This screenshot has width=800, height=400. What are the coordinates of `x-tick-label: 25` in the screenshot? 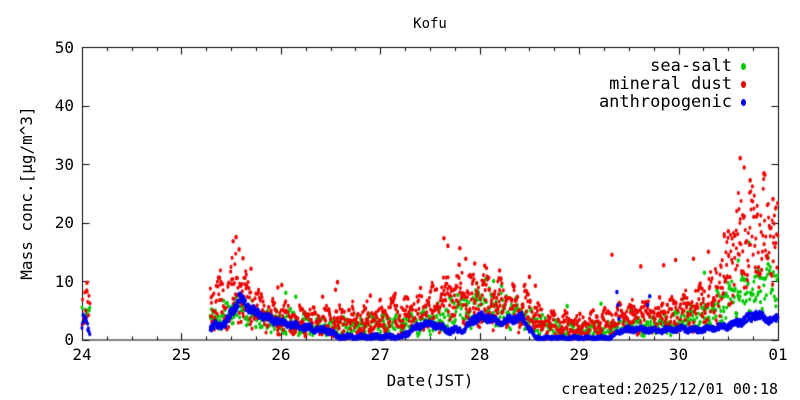 It's located at (181, 354).